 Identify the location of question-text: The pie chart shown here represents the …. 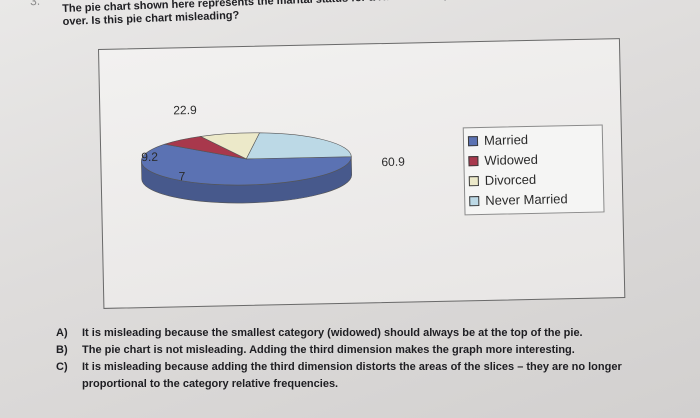
(362, 14).